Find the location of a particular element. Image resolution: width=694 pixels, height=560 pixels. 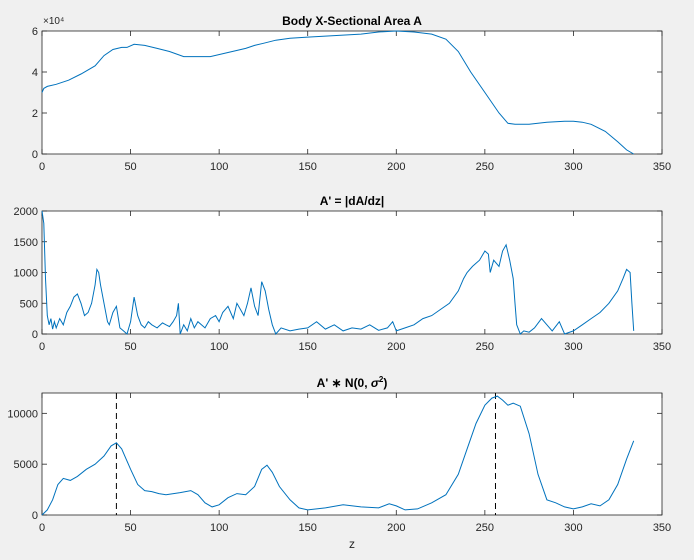

chart-title: A' ∗ N(0, σ2) is located at coordinates (352, 382).